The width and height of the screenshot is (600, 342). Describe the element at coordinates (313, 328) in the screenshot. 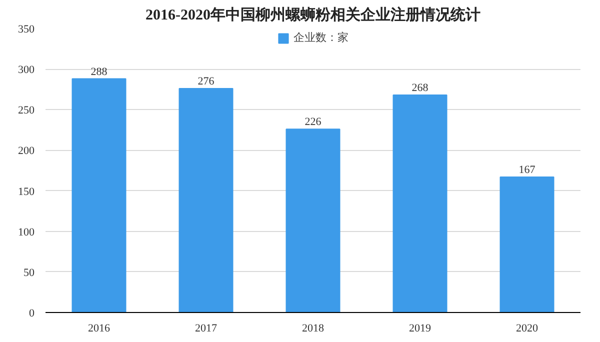

I see `x-tick-label: 2018` at that location.